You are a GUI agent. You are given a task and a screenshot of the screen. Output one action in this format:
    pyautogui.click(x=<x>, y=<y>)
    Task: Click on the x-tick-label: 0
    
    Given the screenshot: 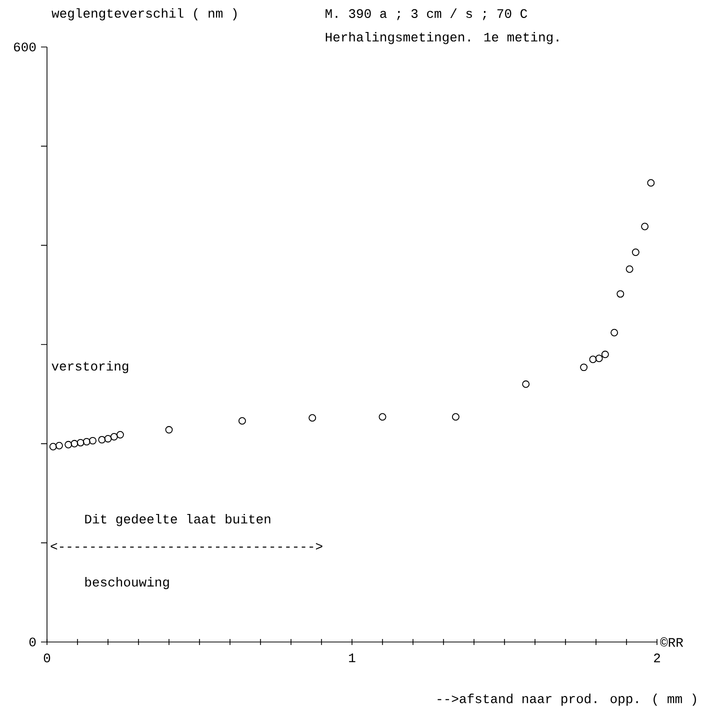 What is the action you would take?
    pyautogui.click(x=47, y=658)
    